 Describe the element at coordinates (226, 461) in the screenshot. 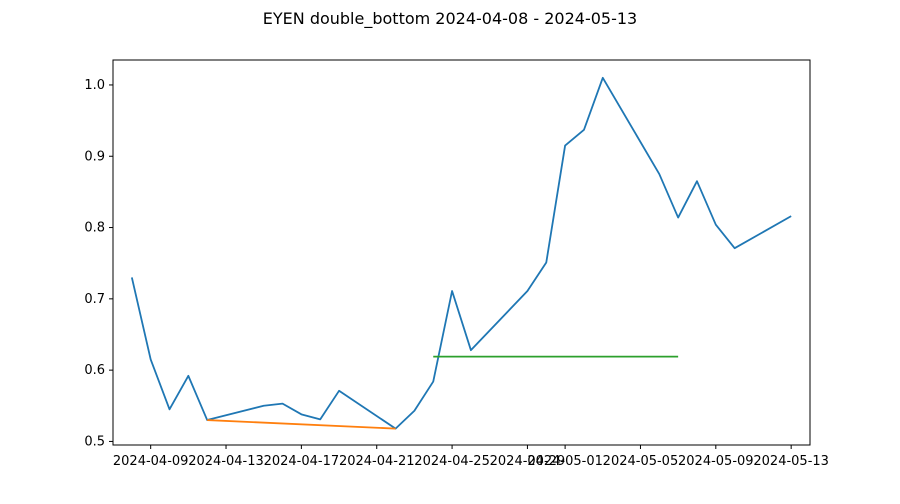

I see `x-tick-label: 2024-04-13` at that location.